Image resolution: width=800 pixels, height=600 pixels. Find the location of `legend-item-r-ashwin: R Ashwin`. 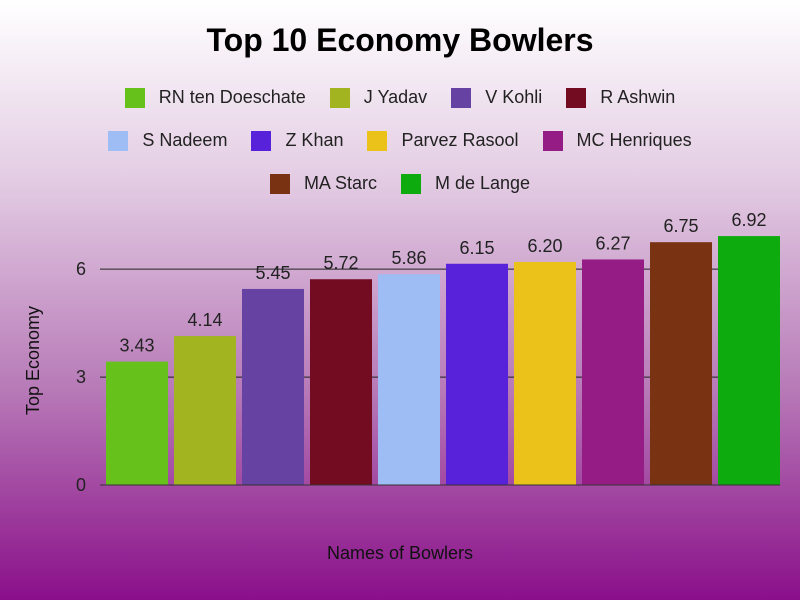

legend-item-r-ashwin: R Ashwin is located at coordinates (620, 97).